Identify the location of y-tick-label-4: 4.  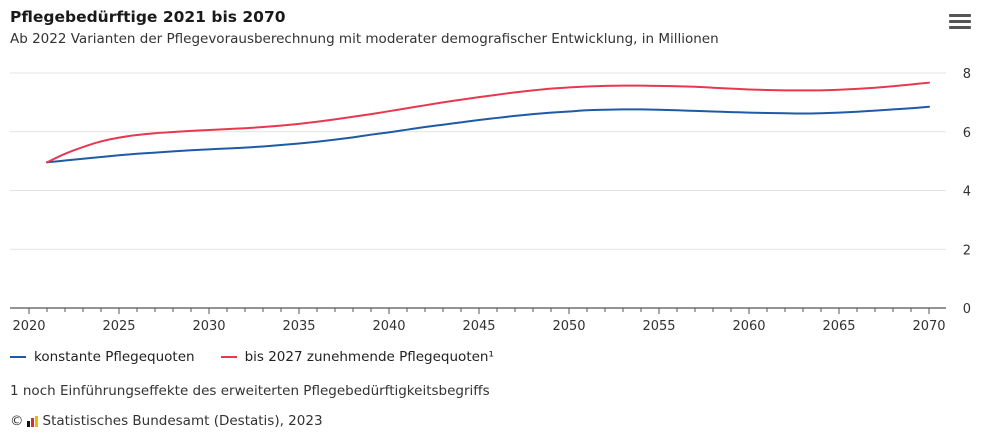
(967, 192).